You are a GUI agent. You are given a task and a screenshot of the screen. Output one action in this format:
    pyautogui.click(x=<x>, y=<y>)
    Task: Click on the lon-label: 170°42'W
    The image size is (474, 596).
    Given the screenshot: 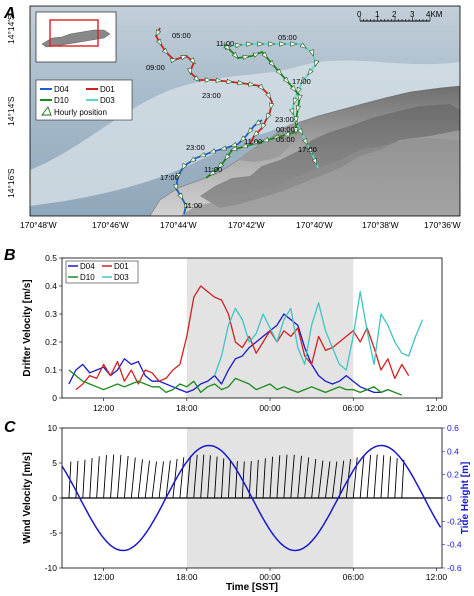 What is the action you would take?
    pyautogui.click(x=246, y=225)
    